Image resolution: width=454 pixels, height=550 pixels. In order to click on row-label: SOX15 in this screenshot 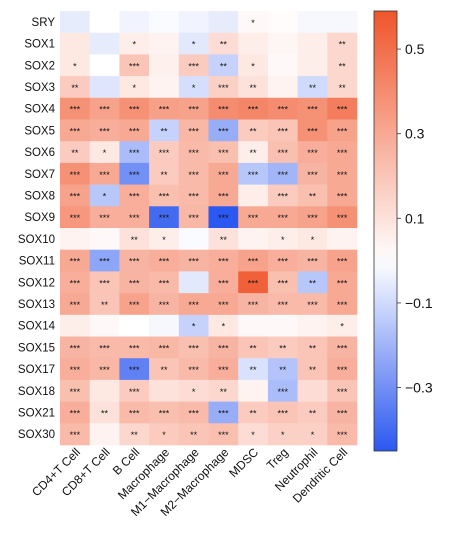, I will do `click(36, 348)`.